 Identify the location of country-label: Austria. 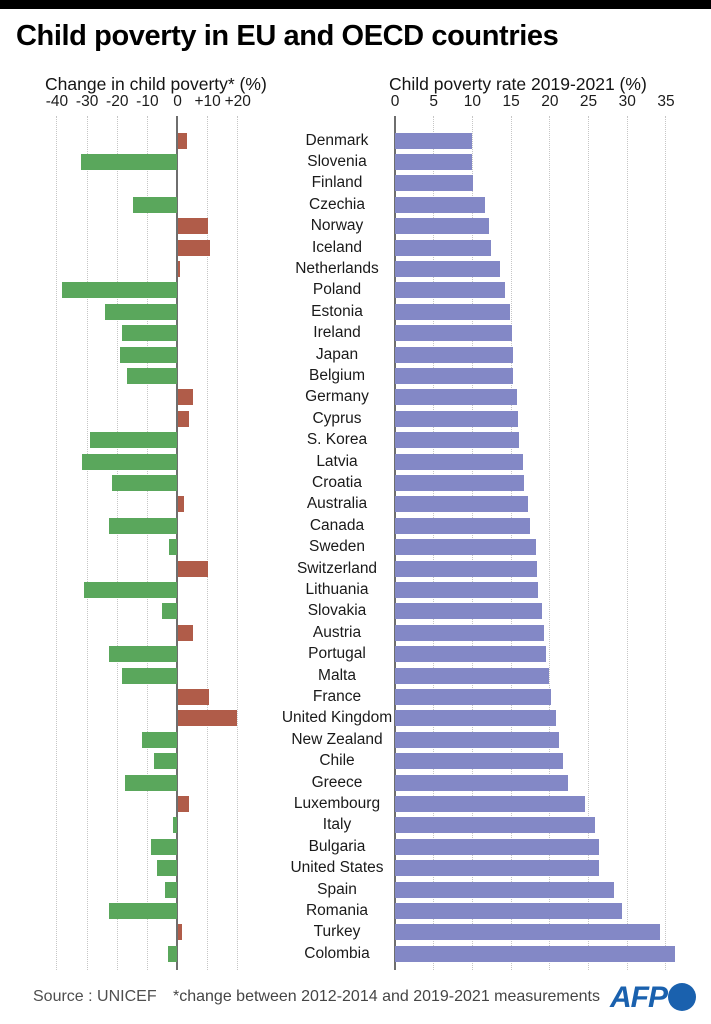
(337, 632).